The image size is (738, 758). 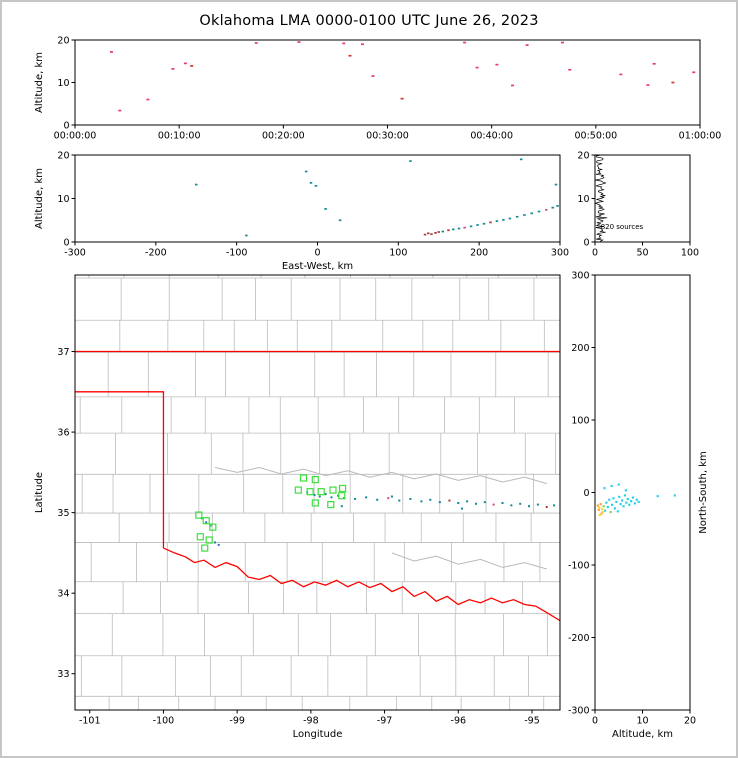 What do you see at coordinates (156, 253) in the screenshot?
I see `ew-altitude-x-tick-label: -200` at bounding box center [156, 253].